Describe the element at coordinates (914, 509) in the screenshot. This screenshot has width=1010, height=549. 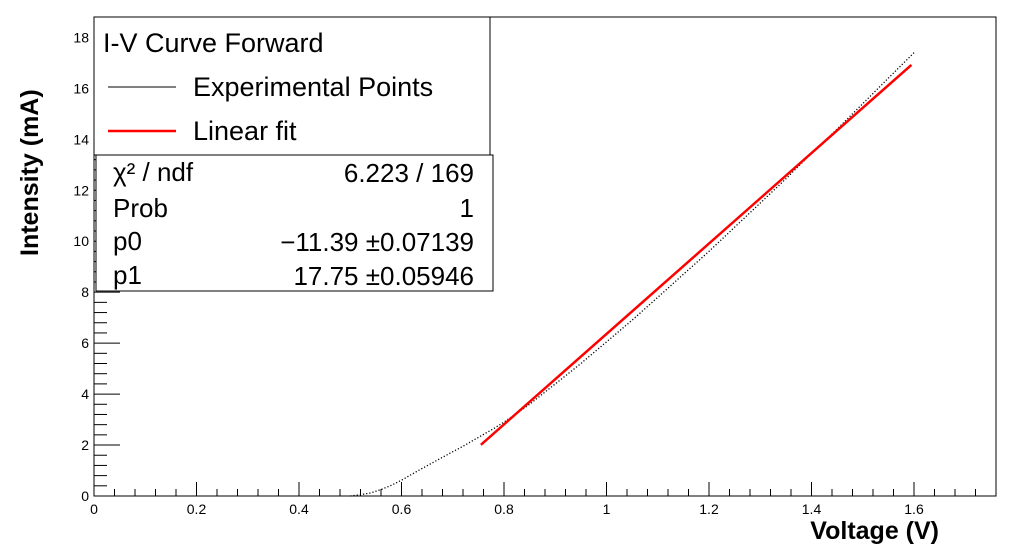
I see `x-tick-label: 1.6` at that location.